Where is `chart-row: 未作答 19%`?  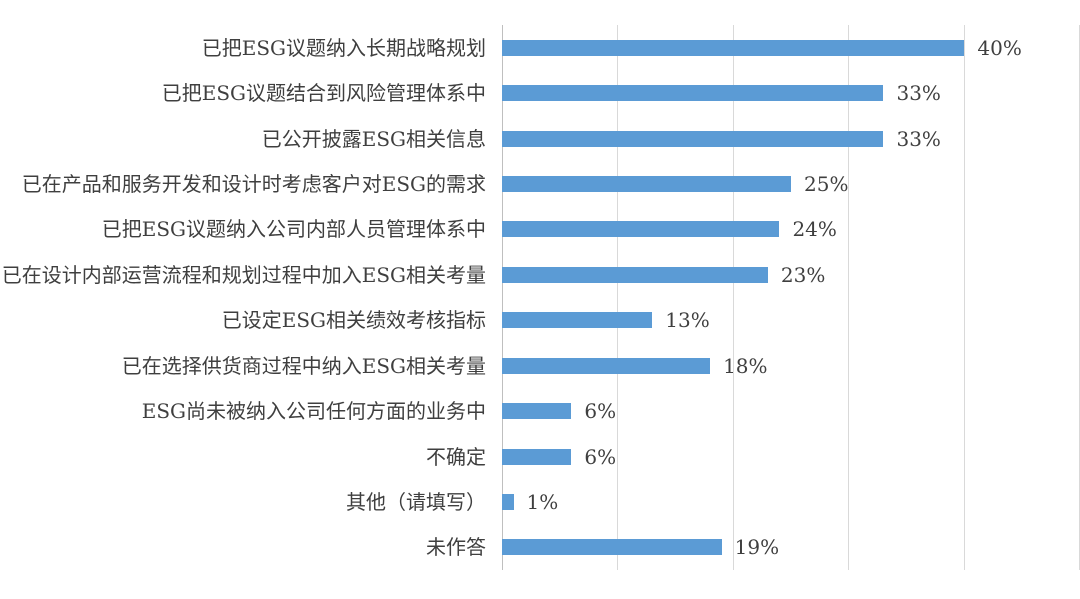 chart-row: 未作答 19% is located at coordinates (540, 547).